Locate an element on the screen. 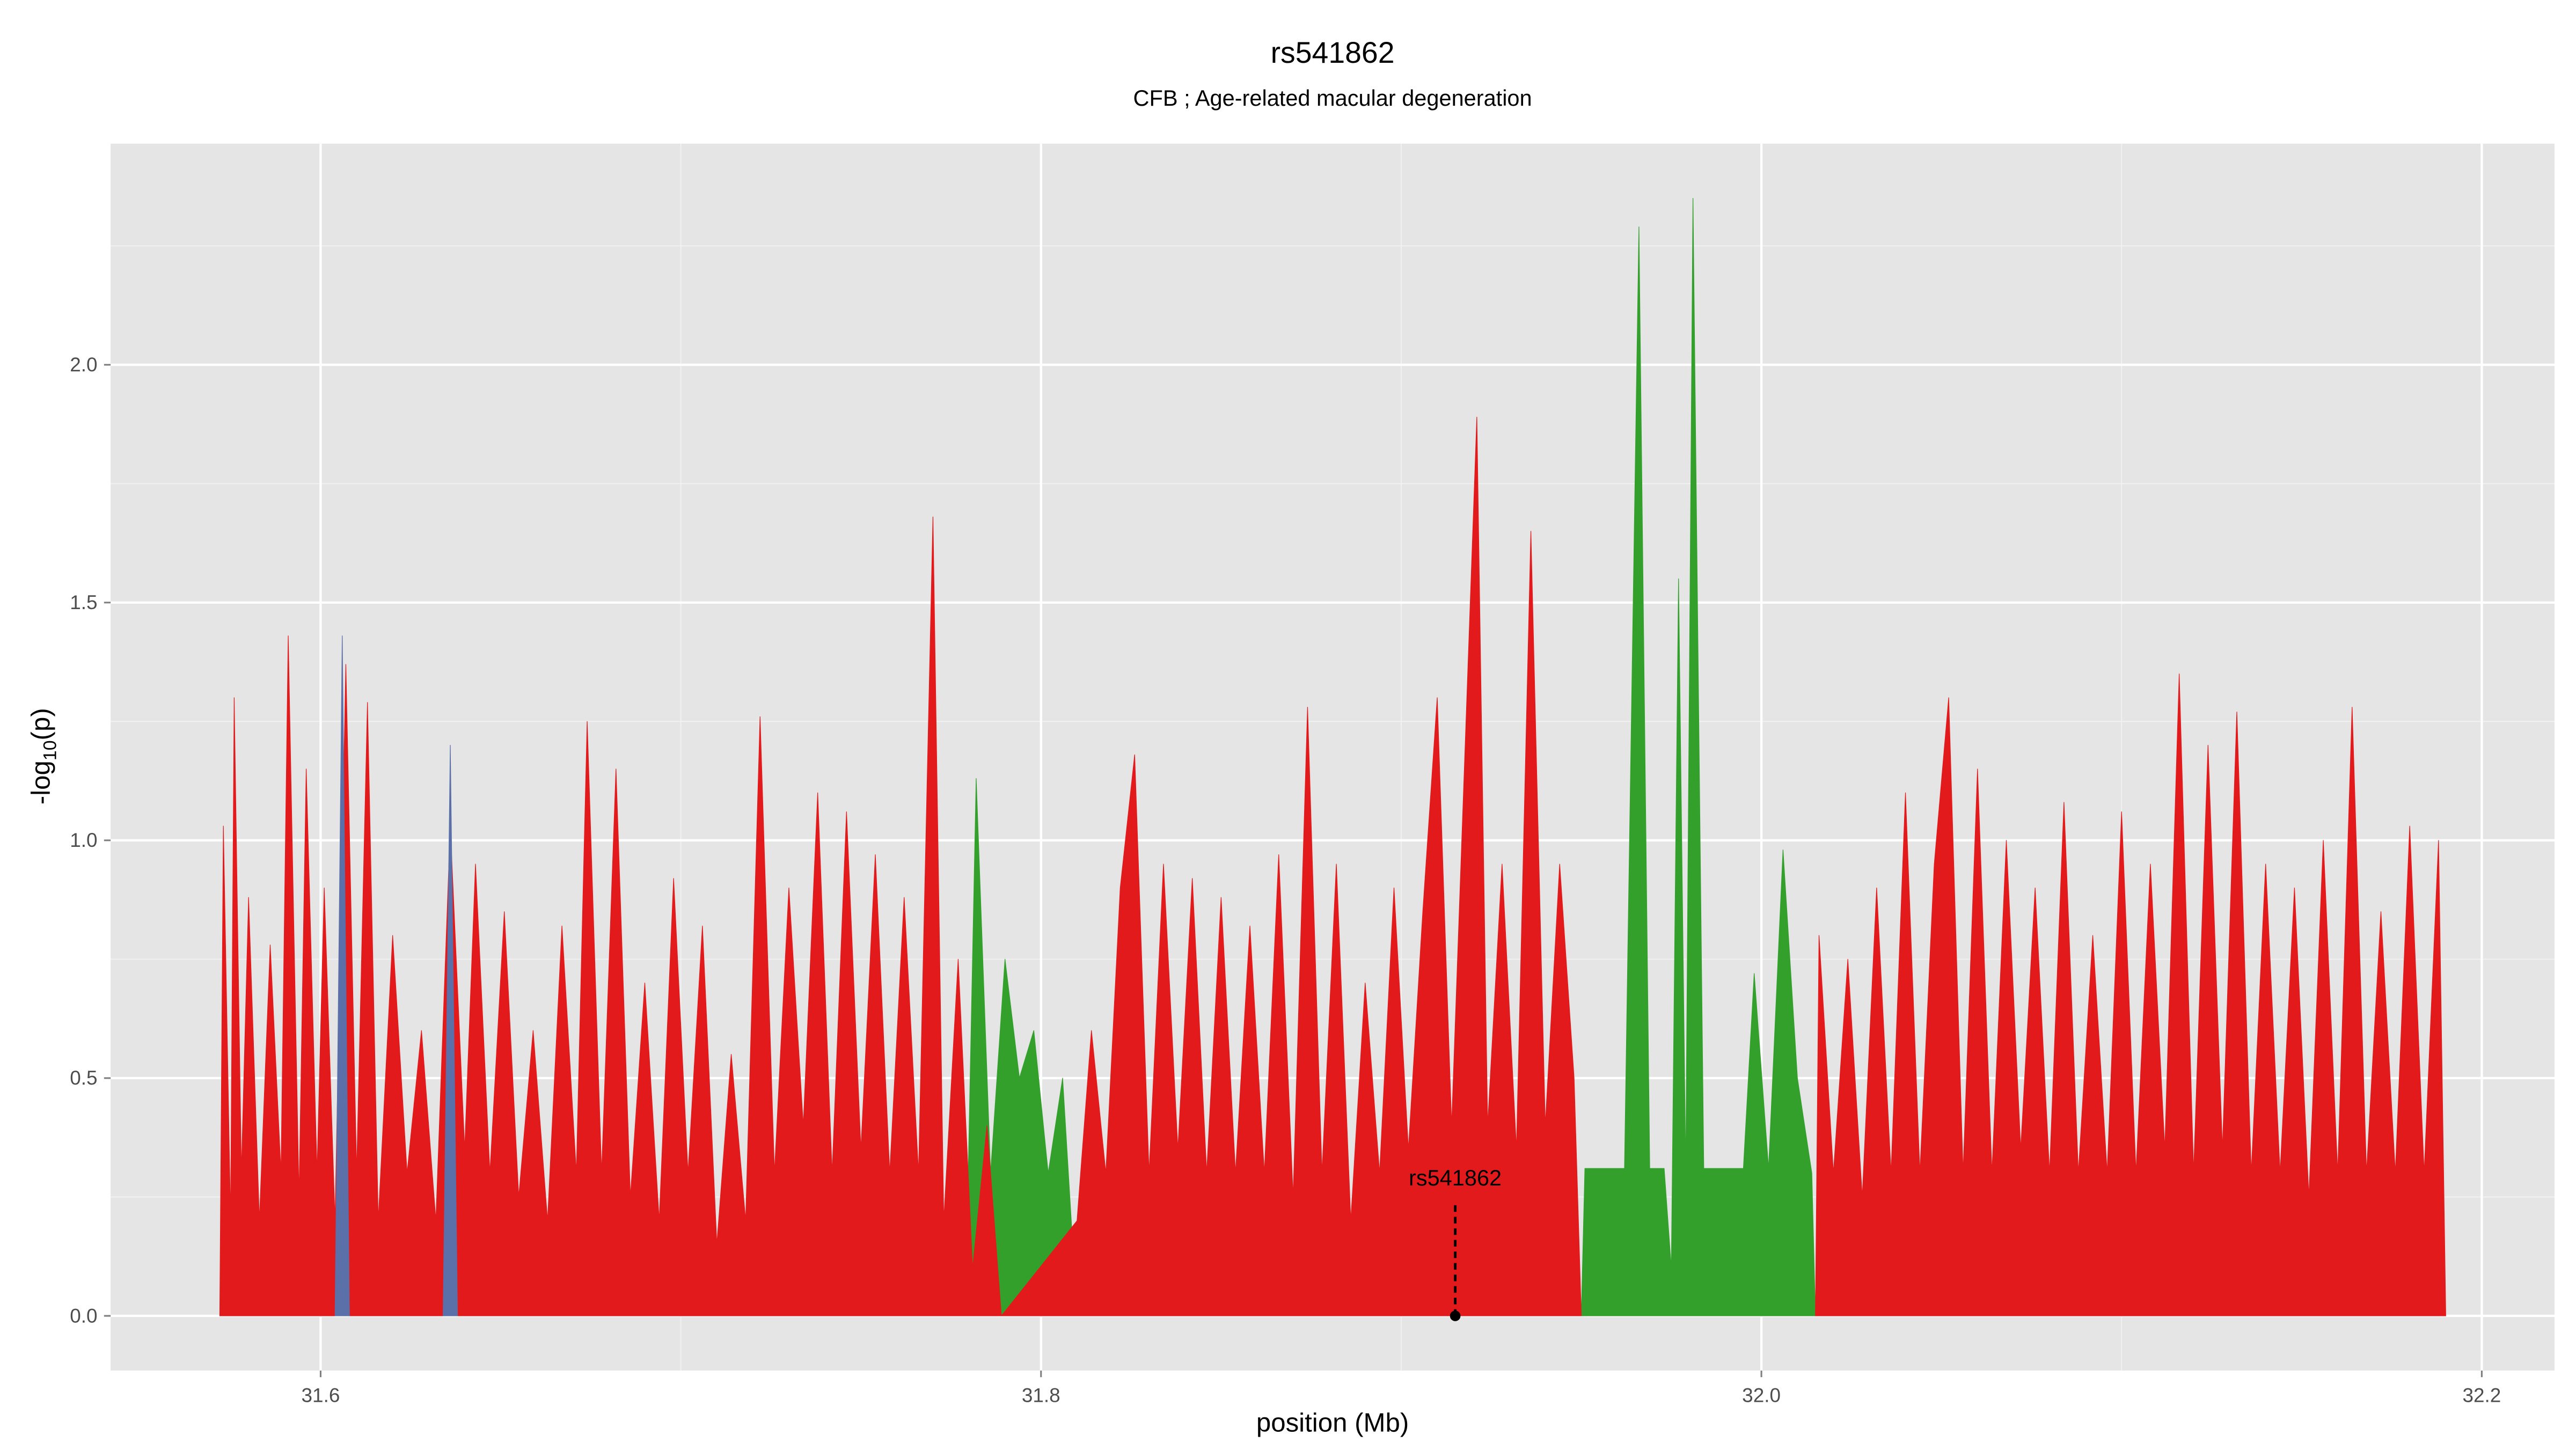 This screenshot has height=1449, width=2576. y-tick-label: 1.0 is located at coordinates (83, 840).